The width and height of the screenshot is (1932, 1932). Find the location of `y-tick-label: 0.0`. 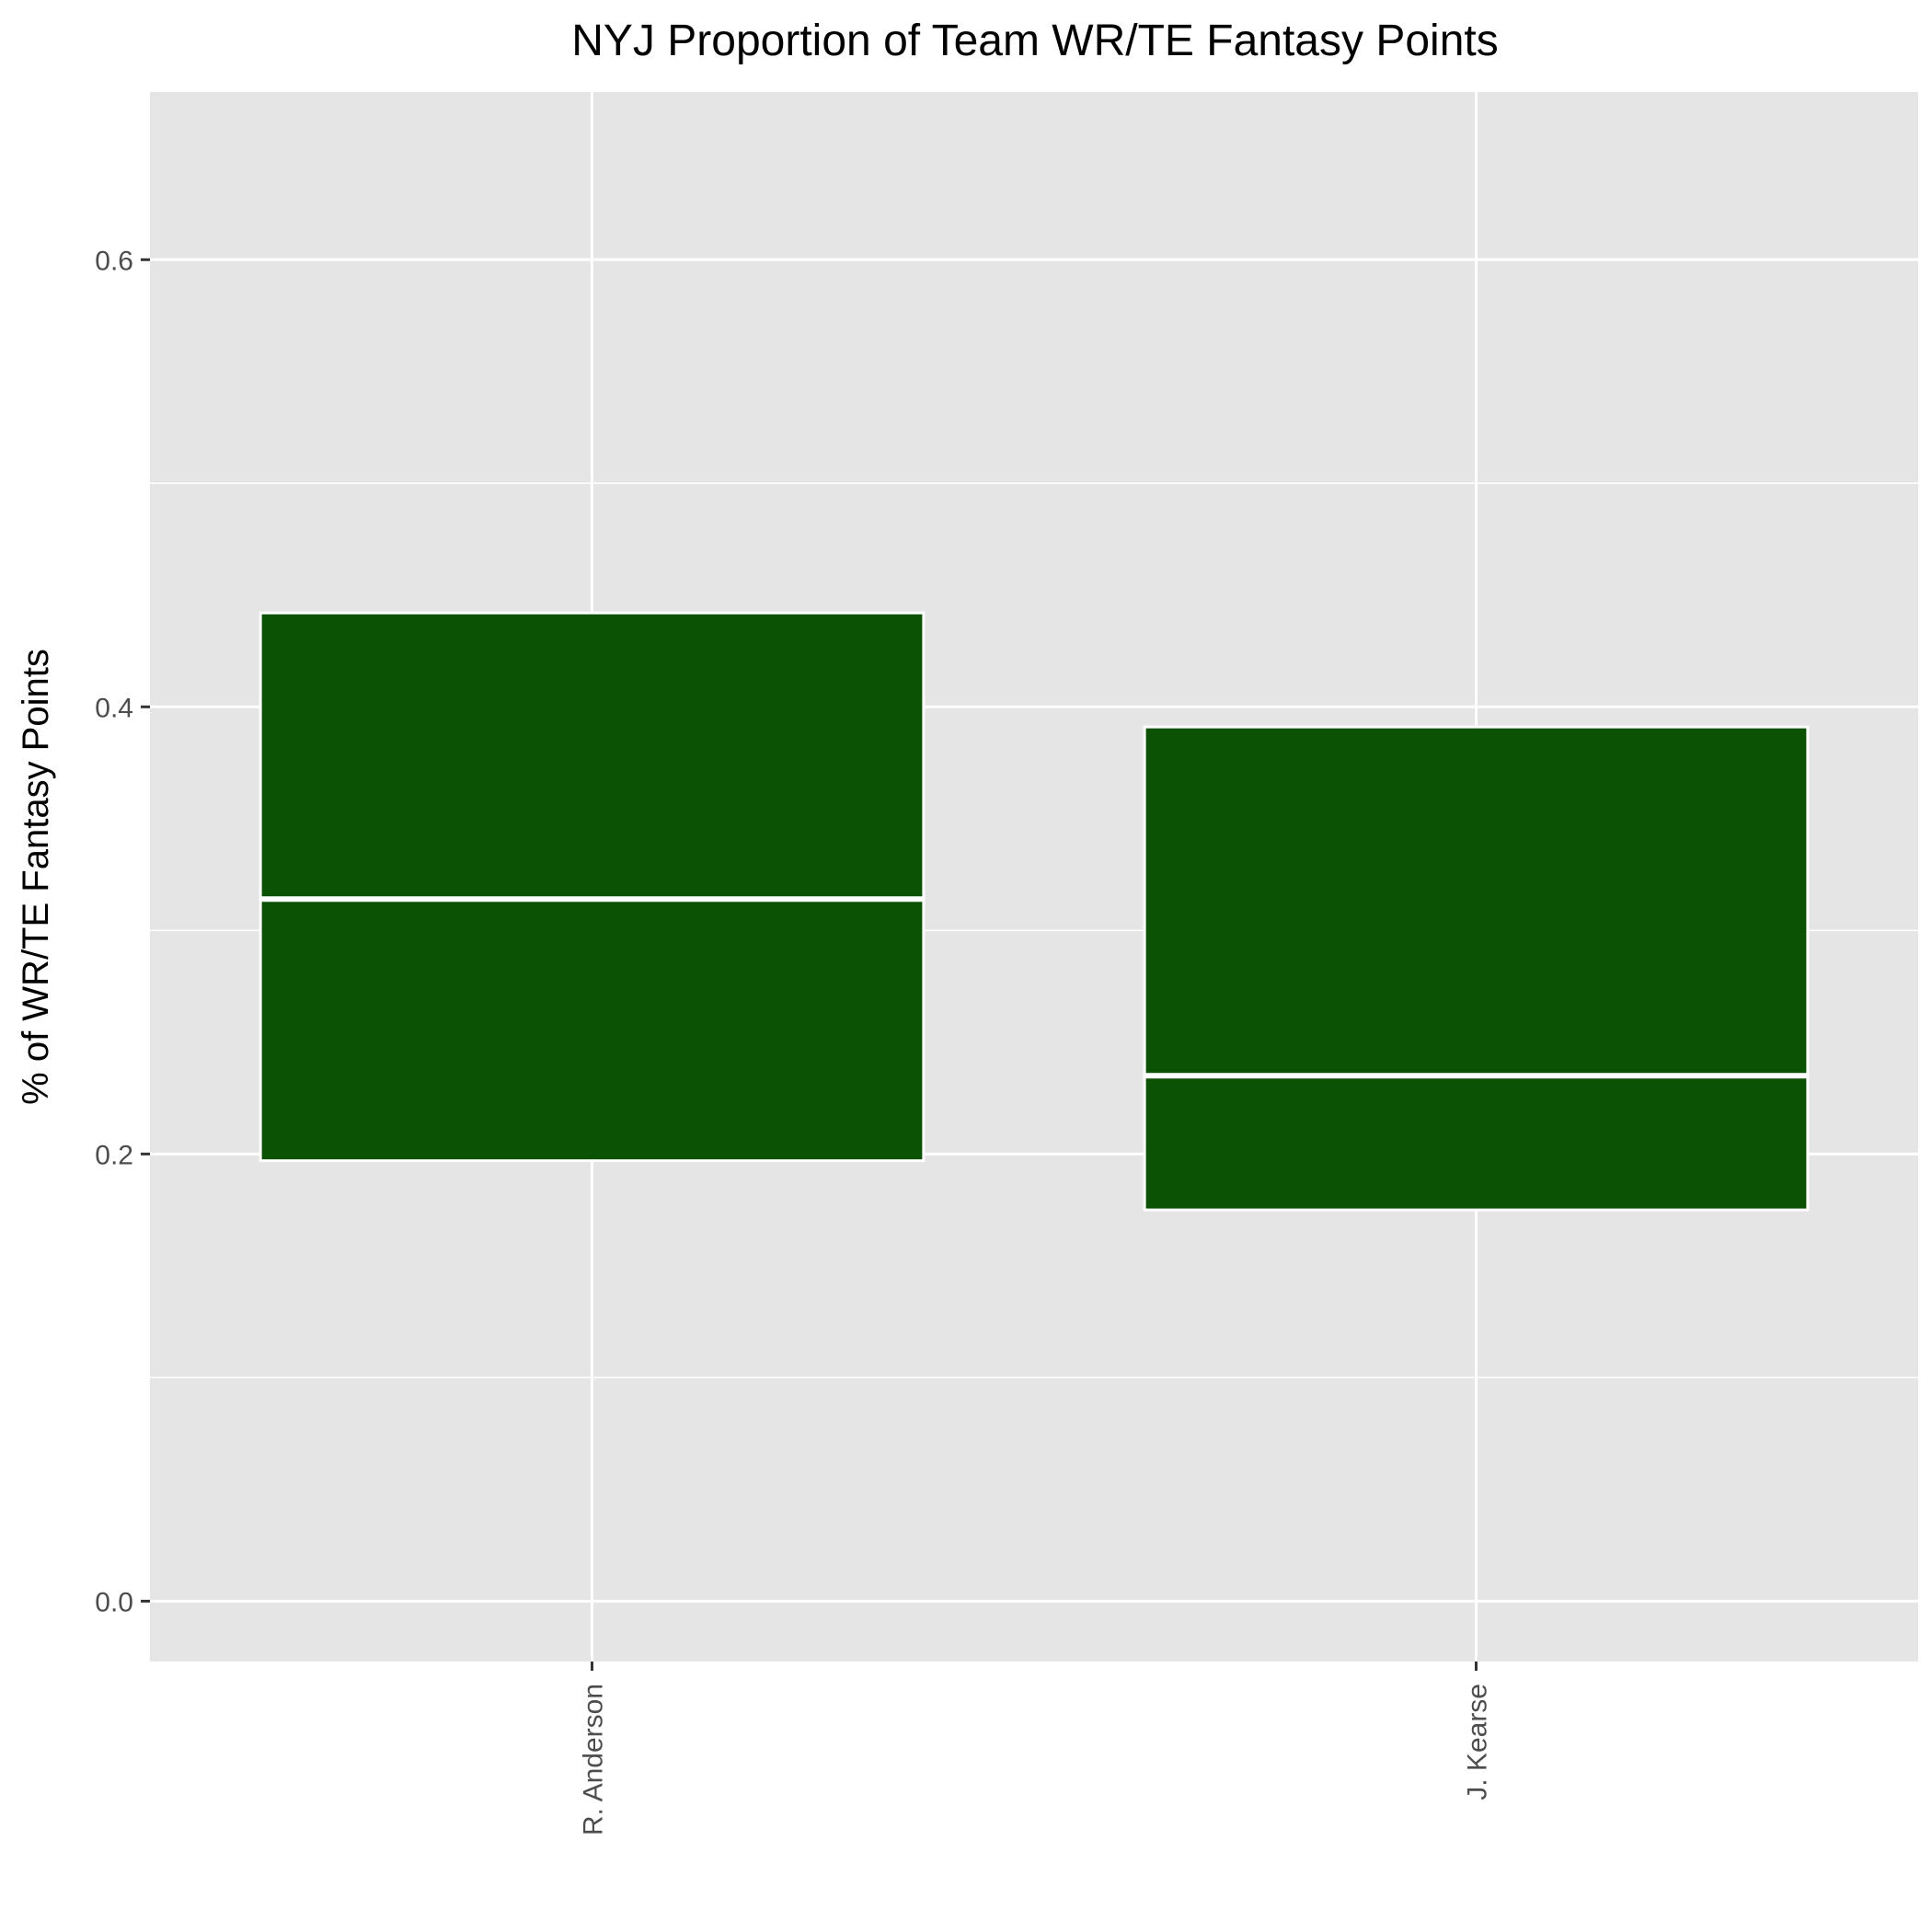

y-tick-label: 0.0 is located at coordinates (114, 1602).